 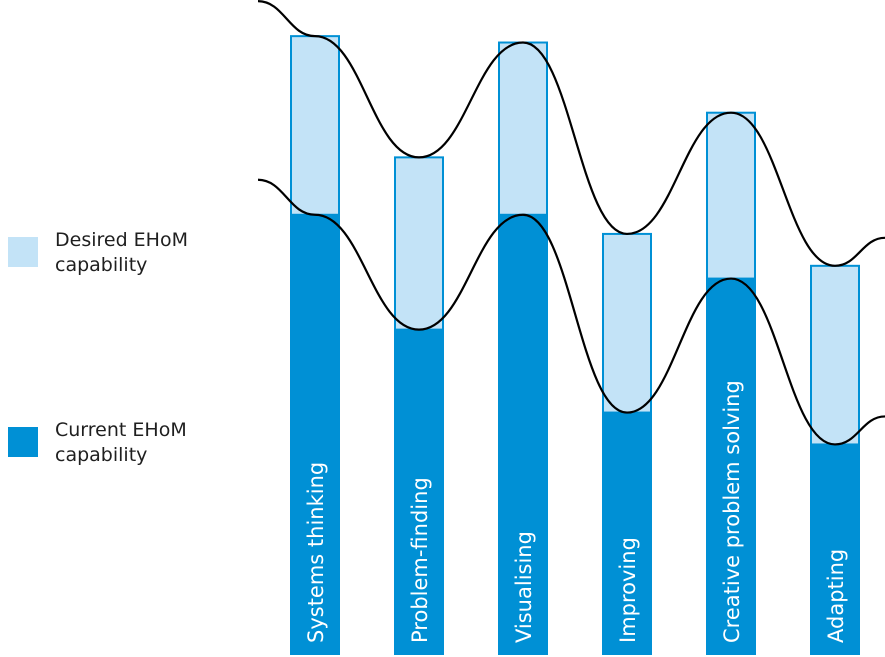 I want to click on legend-item-desired: Desired EHoM capability, so click(x=111, y=253).